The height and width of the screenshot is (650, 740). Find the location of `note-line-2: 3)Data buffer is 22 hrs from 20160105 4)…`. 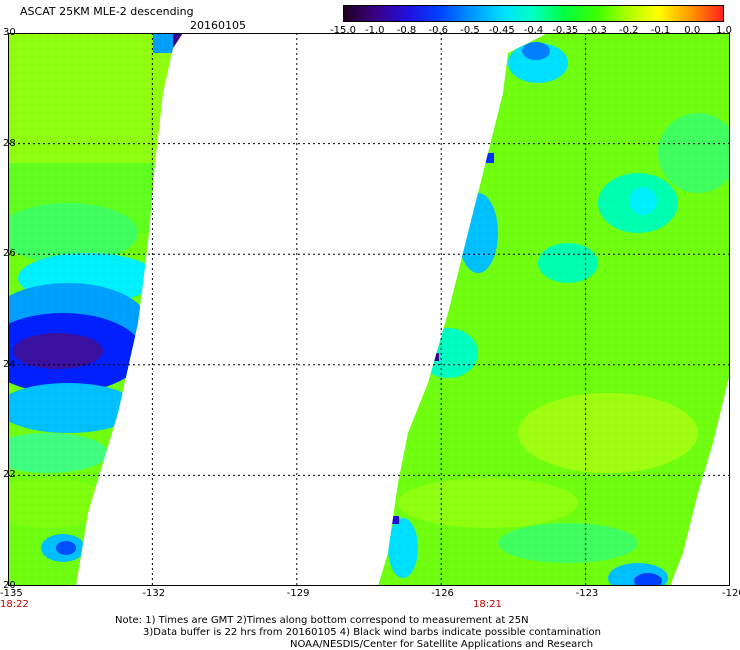

note-line-2: 3)Data buffer is 22 hrs from 20160105 4)… is located at coordinates (372, 632).